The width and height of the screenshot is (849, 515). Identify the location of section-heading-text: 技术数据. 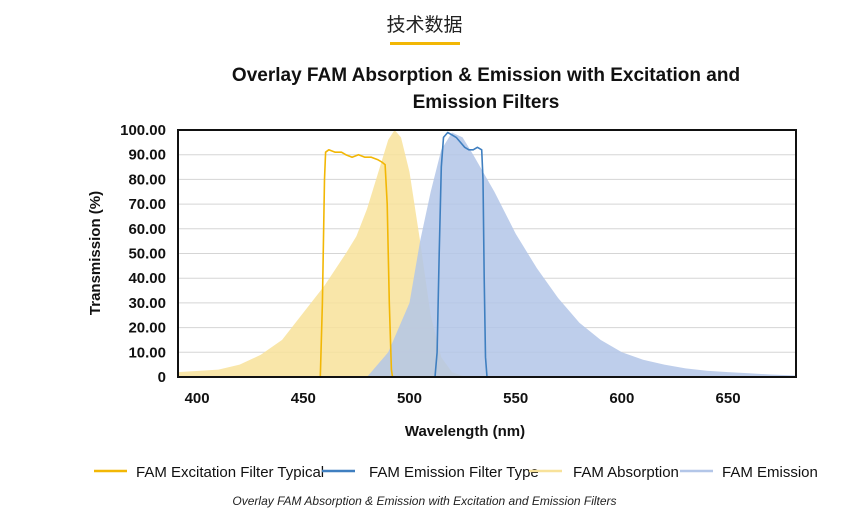
(424, 25).